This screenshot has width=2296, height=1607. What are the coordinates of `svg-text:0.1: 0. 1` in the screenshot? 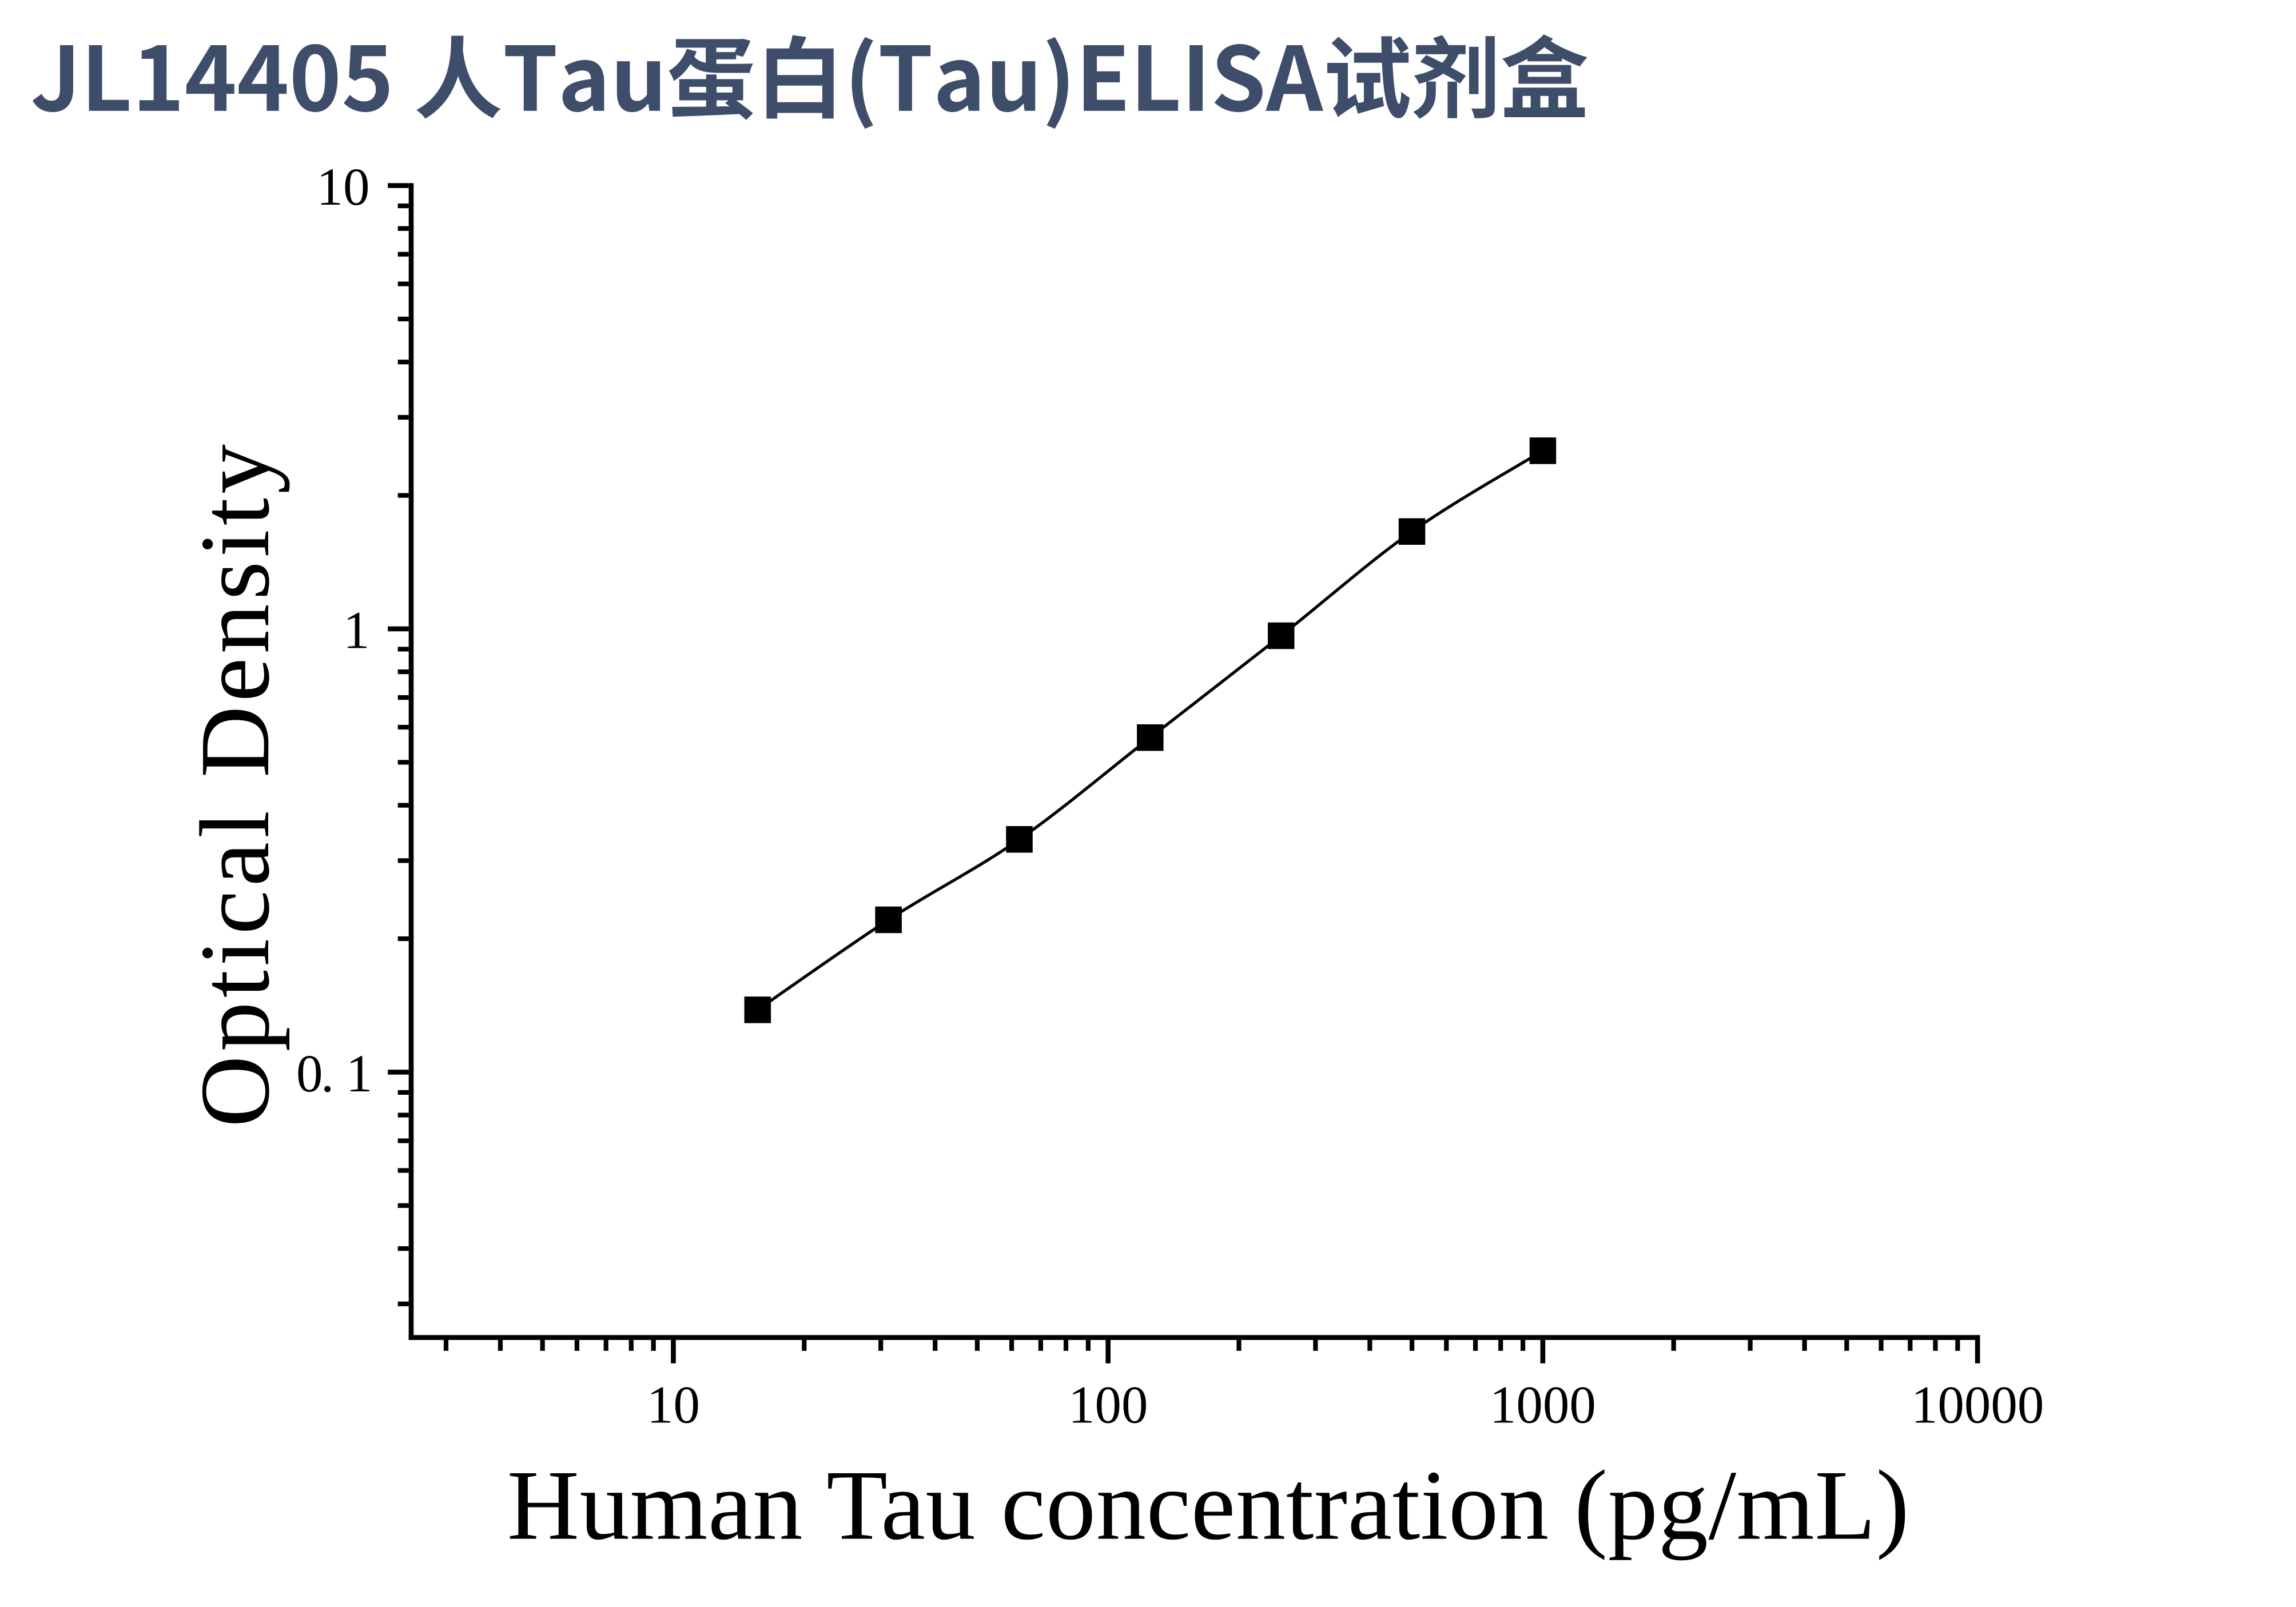 It's located at (335, 1073).